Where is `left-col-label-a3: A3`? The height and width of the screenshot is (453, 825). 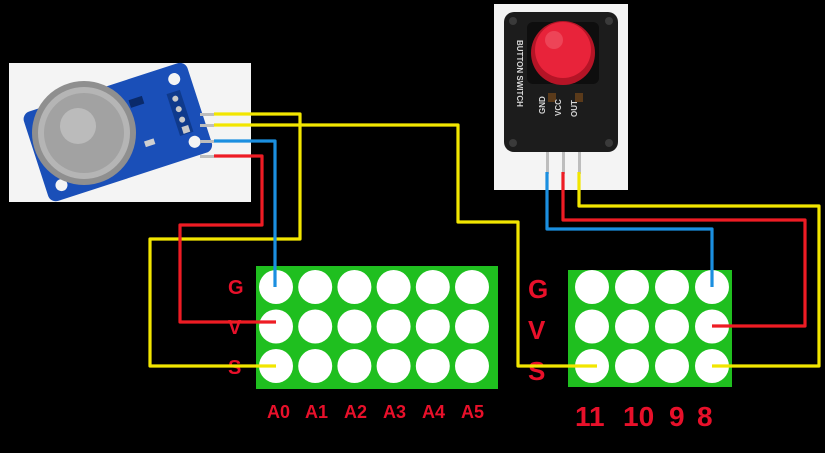
left-col-label-a3: A3 is located at coordinates (394, 412).